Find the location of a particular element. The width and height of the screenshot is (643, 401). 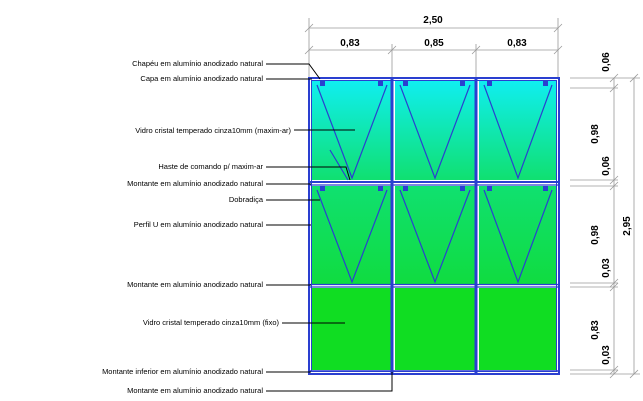

top-cap-height: 0,06 is located at coordinates (606, 62).